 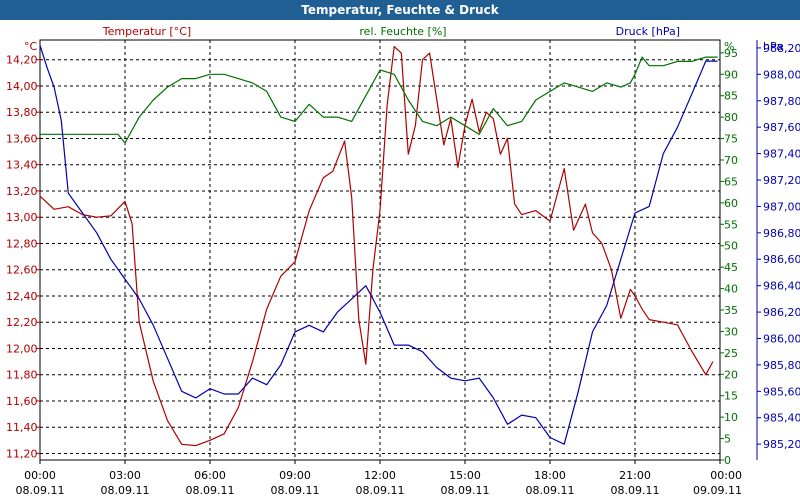 I want to click on humidity-unit: %, so click(x=729, y=46).